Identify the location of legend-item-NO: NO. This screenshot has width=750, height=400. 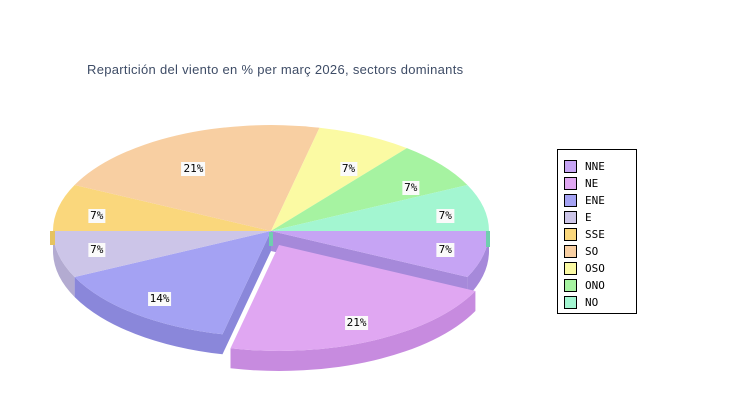
(597, 302).